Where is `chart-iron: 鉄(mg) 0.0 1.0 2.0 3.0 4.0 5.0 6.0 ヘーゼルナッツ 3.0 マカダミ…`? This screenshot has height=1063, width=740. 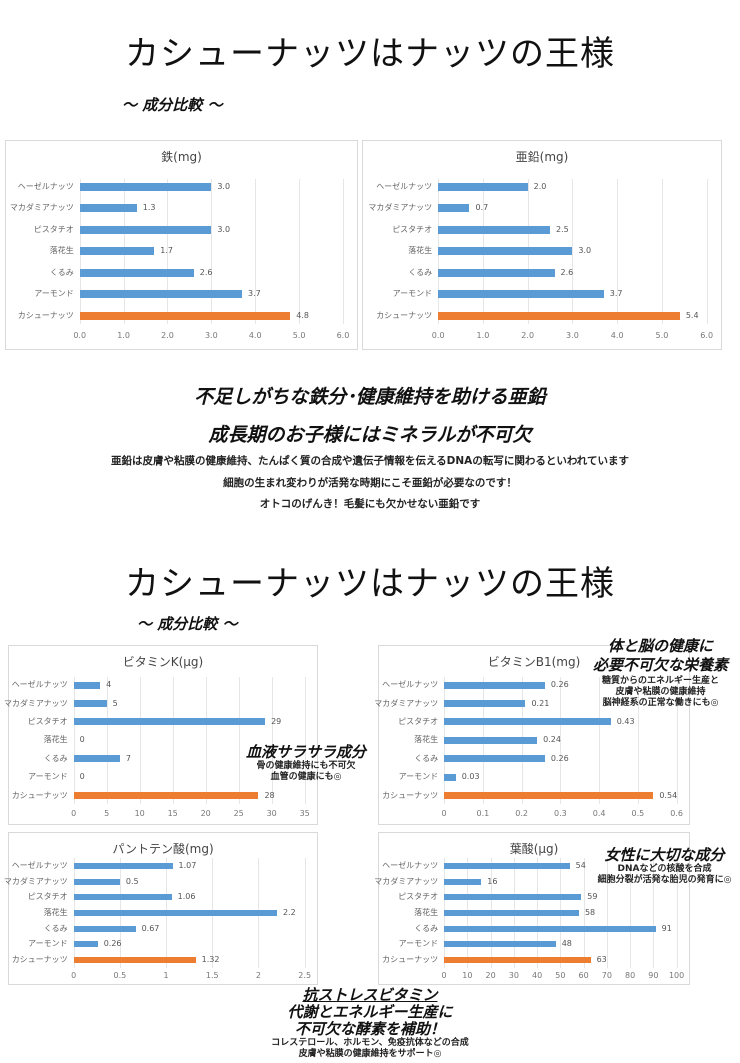 chart-iron: 鉄(mg) 0.0 1.0 2.0 3.0 4.0 5.0 6.0 ヘーゼルナッツ 3.0 マカダミ… is located at coordinates (181, 245).